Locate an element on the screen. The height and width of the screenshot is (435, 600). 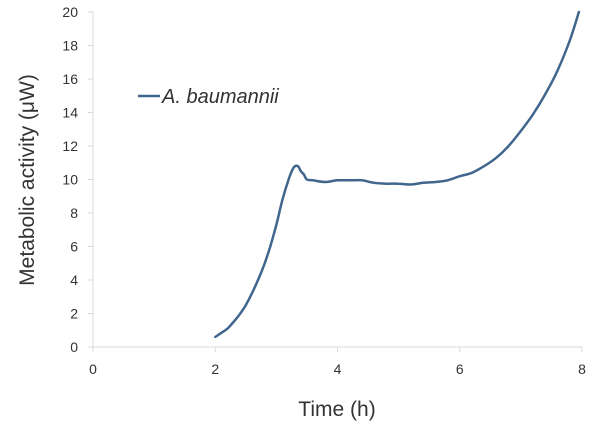
x-axis-title: Time (h) is located at coordinates (336, 409).